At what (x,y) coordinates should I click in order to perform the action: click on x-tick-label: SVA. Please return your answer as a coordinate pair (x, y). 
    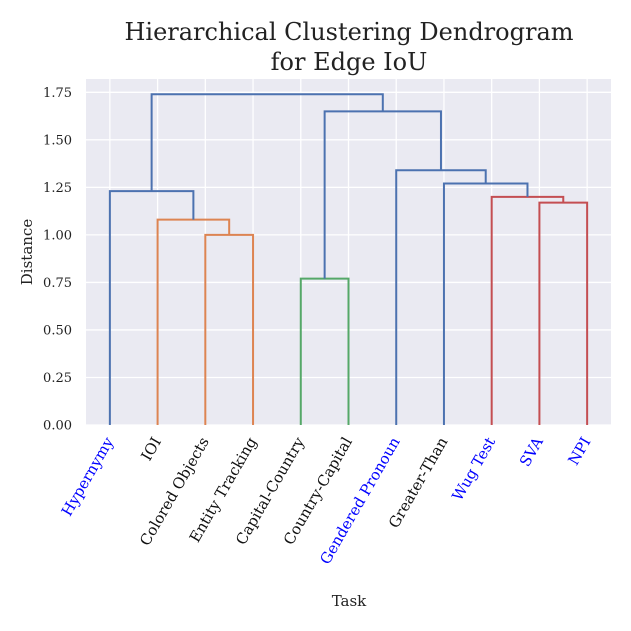
    Looking at the image, I should click on (531, 452).